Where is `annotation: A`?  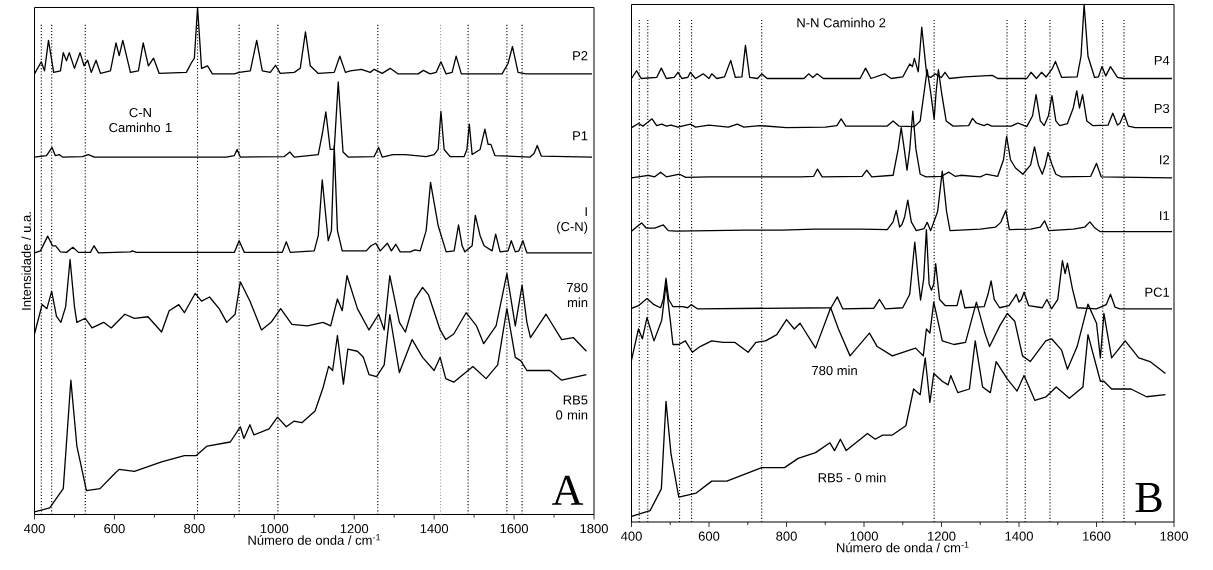 annotation: A is located at coordinates (568, 490).